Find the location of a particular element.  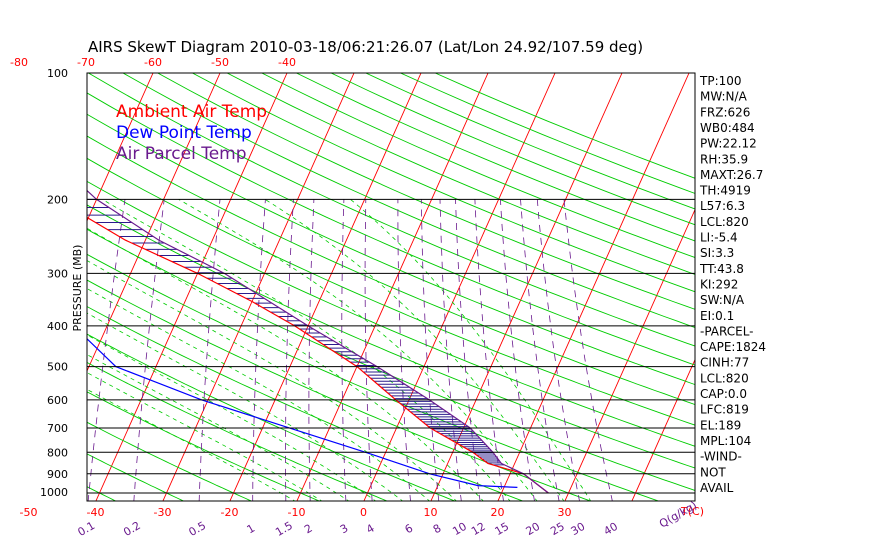

mixing-ratio-tick-label: 8 is located at coordinates (437, 529).